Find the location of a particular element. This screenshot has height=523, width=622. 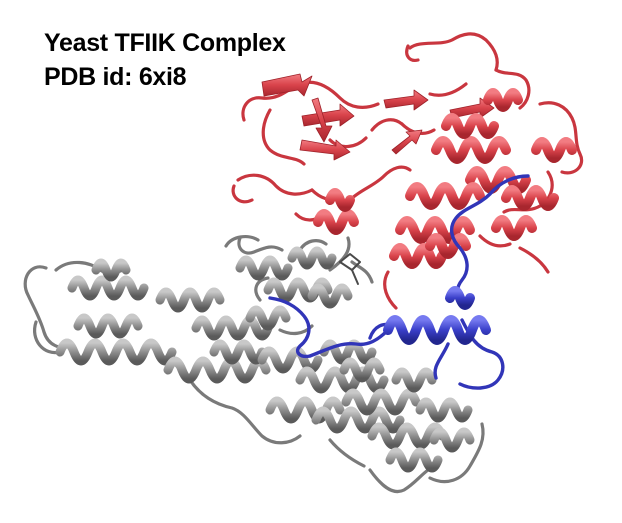

figure-caption: Yeast TFIIK Complex PDB id: 6xi8 is located at coordinates (165, 60).